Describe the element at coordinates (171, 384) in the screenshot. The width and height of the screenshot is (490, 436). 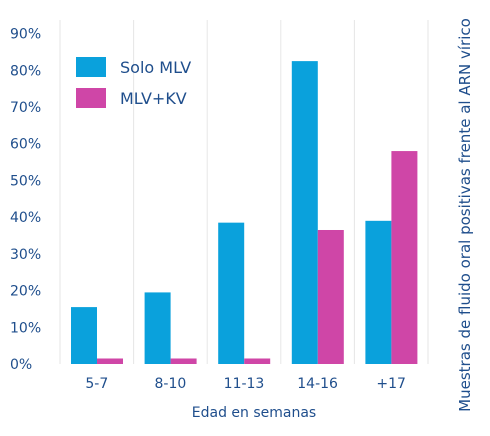
I see `x-tick-label: 8-10` at that location.